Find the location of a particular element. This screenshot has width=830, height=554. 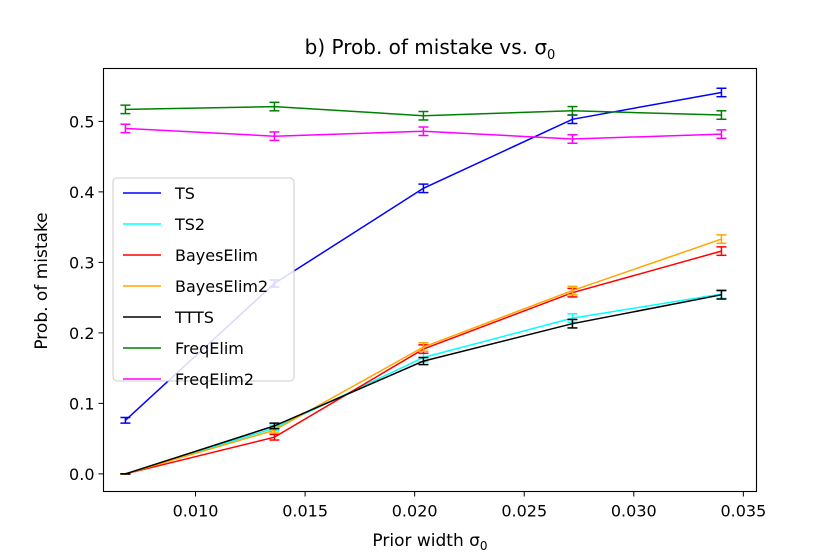

legend-item-ttts: TTTS is located at coordinates (168, 317).